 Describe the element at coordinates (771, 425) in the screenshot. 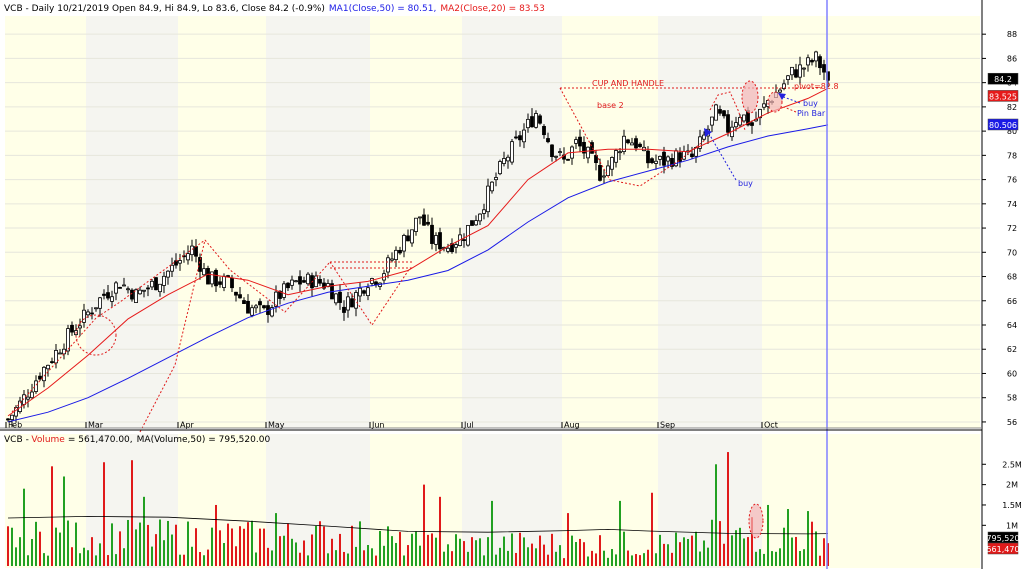

I see `month-tick-label: Oct` at that location.